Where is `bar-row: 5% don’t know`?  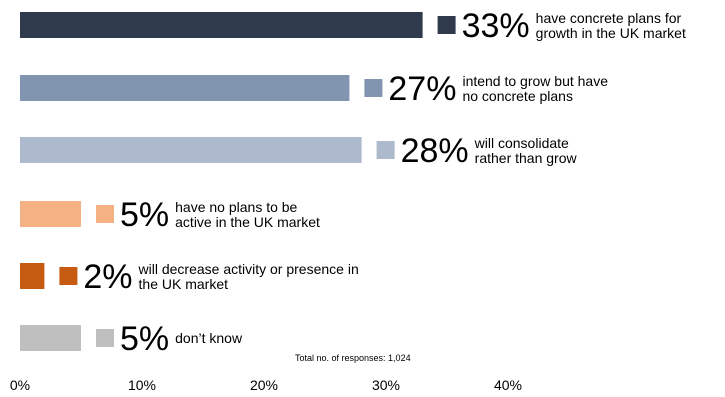
bar-row: 5% don’t know is located at coordinates (131, 339).